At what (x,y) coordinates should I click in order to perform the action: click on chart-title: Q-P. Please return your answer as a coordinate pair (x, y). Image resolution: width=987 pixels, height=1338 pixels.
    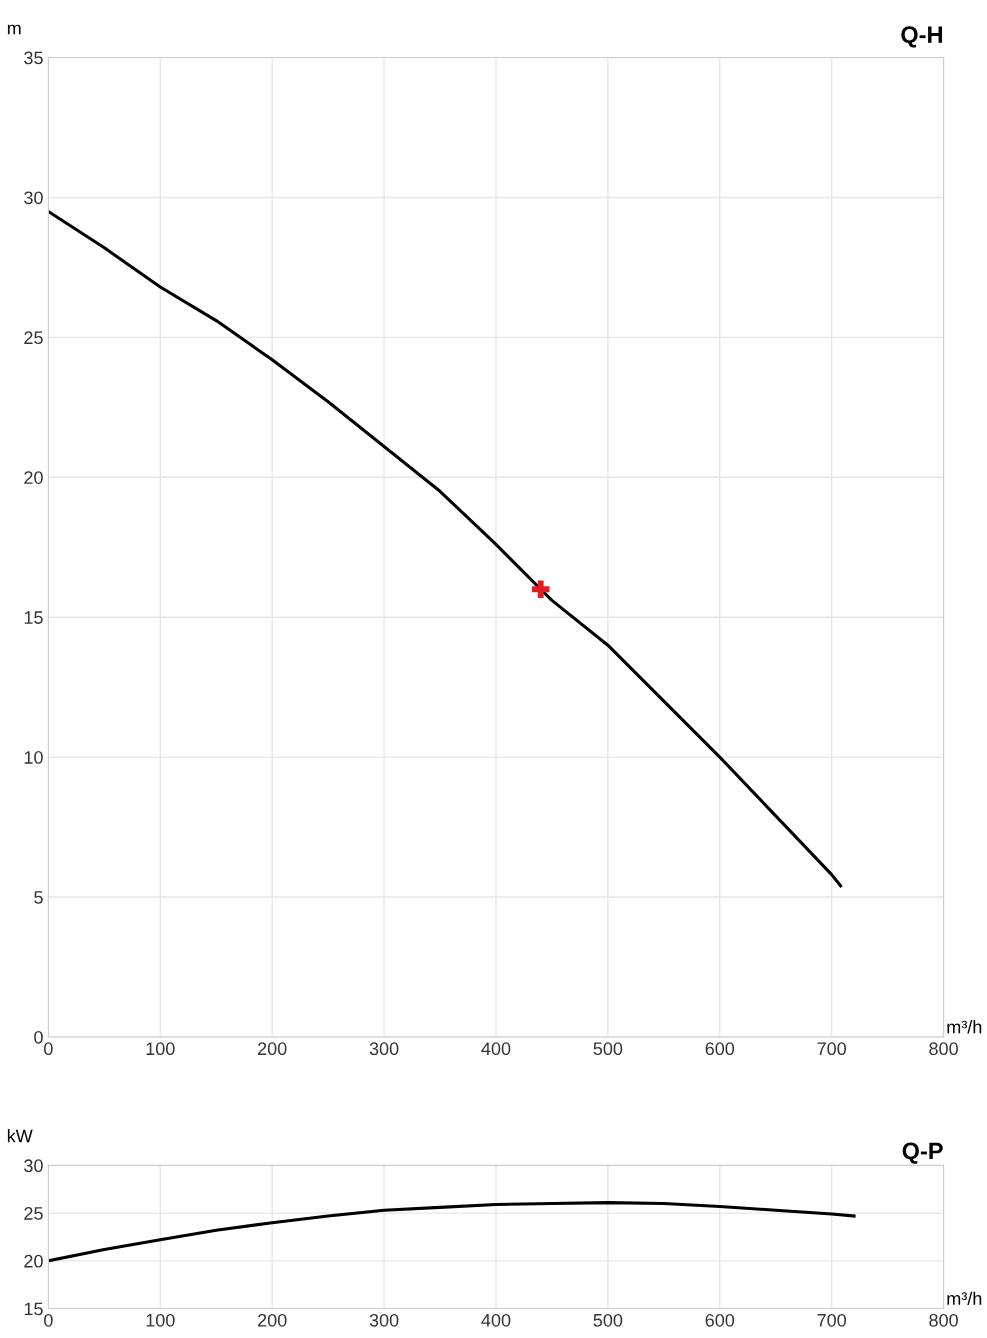
    Looking at the image, I should click on (922, 1153).